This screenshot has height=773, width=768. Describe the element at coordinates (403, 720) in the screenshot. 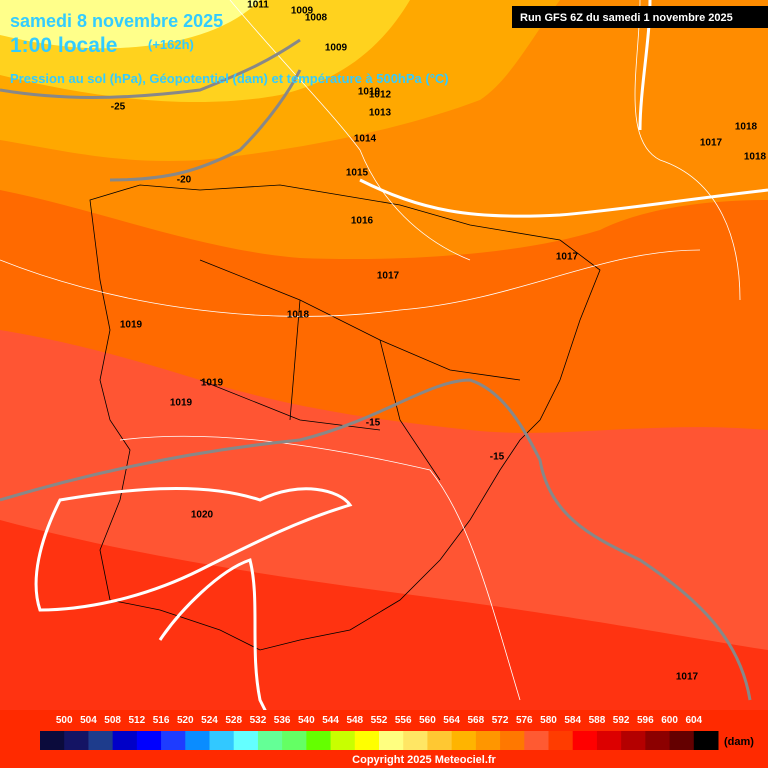

I see `legend-label: 556` at that location.